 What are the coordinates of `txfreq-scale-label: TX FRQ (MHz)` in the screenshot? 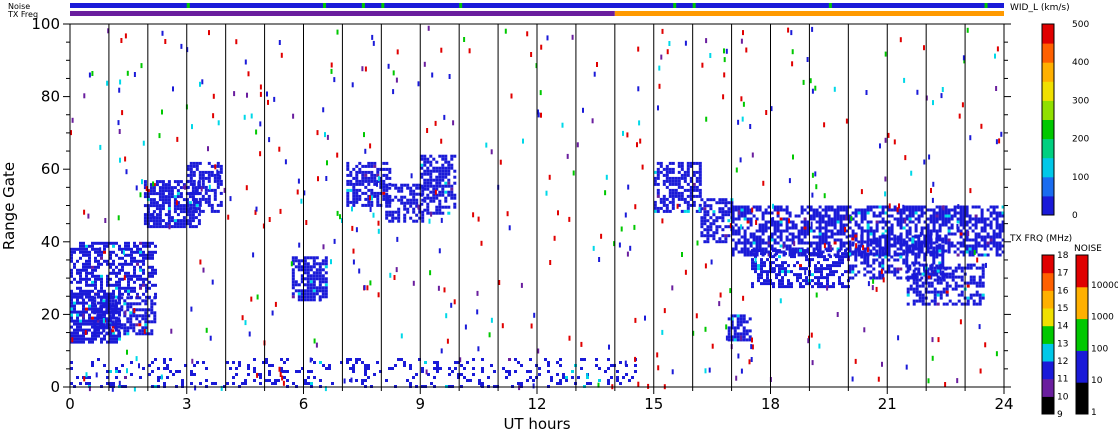 It's located at (1040, 239).